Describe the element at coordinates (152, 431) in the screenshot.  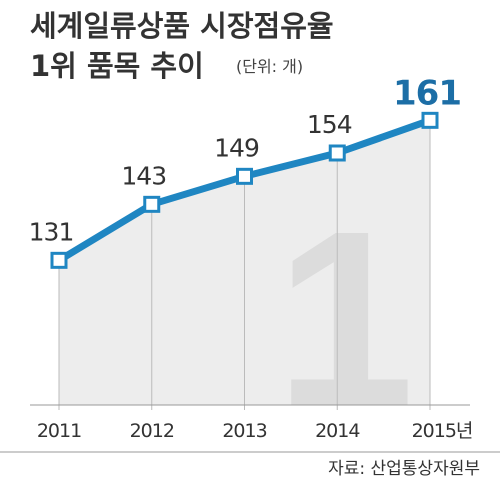
I see `x-tick-label: 2012` at that location.